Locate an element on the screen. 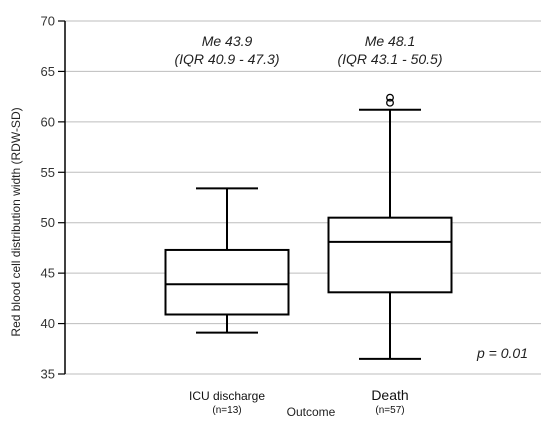 This screenshot has height=423, width=550. x-category-count-death: (n=57) is located at coordinates (389, 410).